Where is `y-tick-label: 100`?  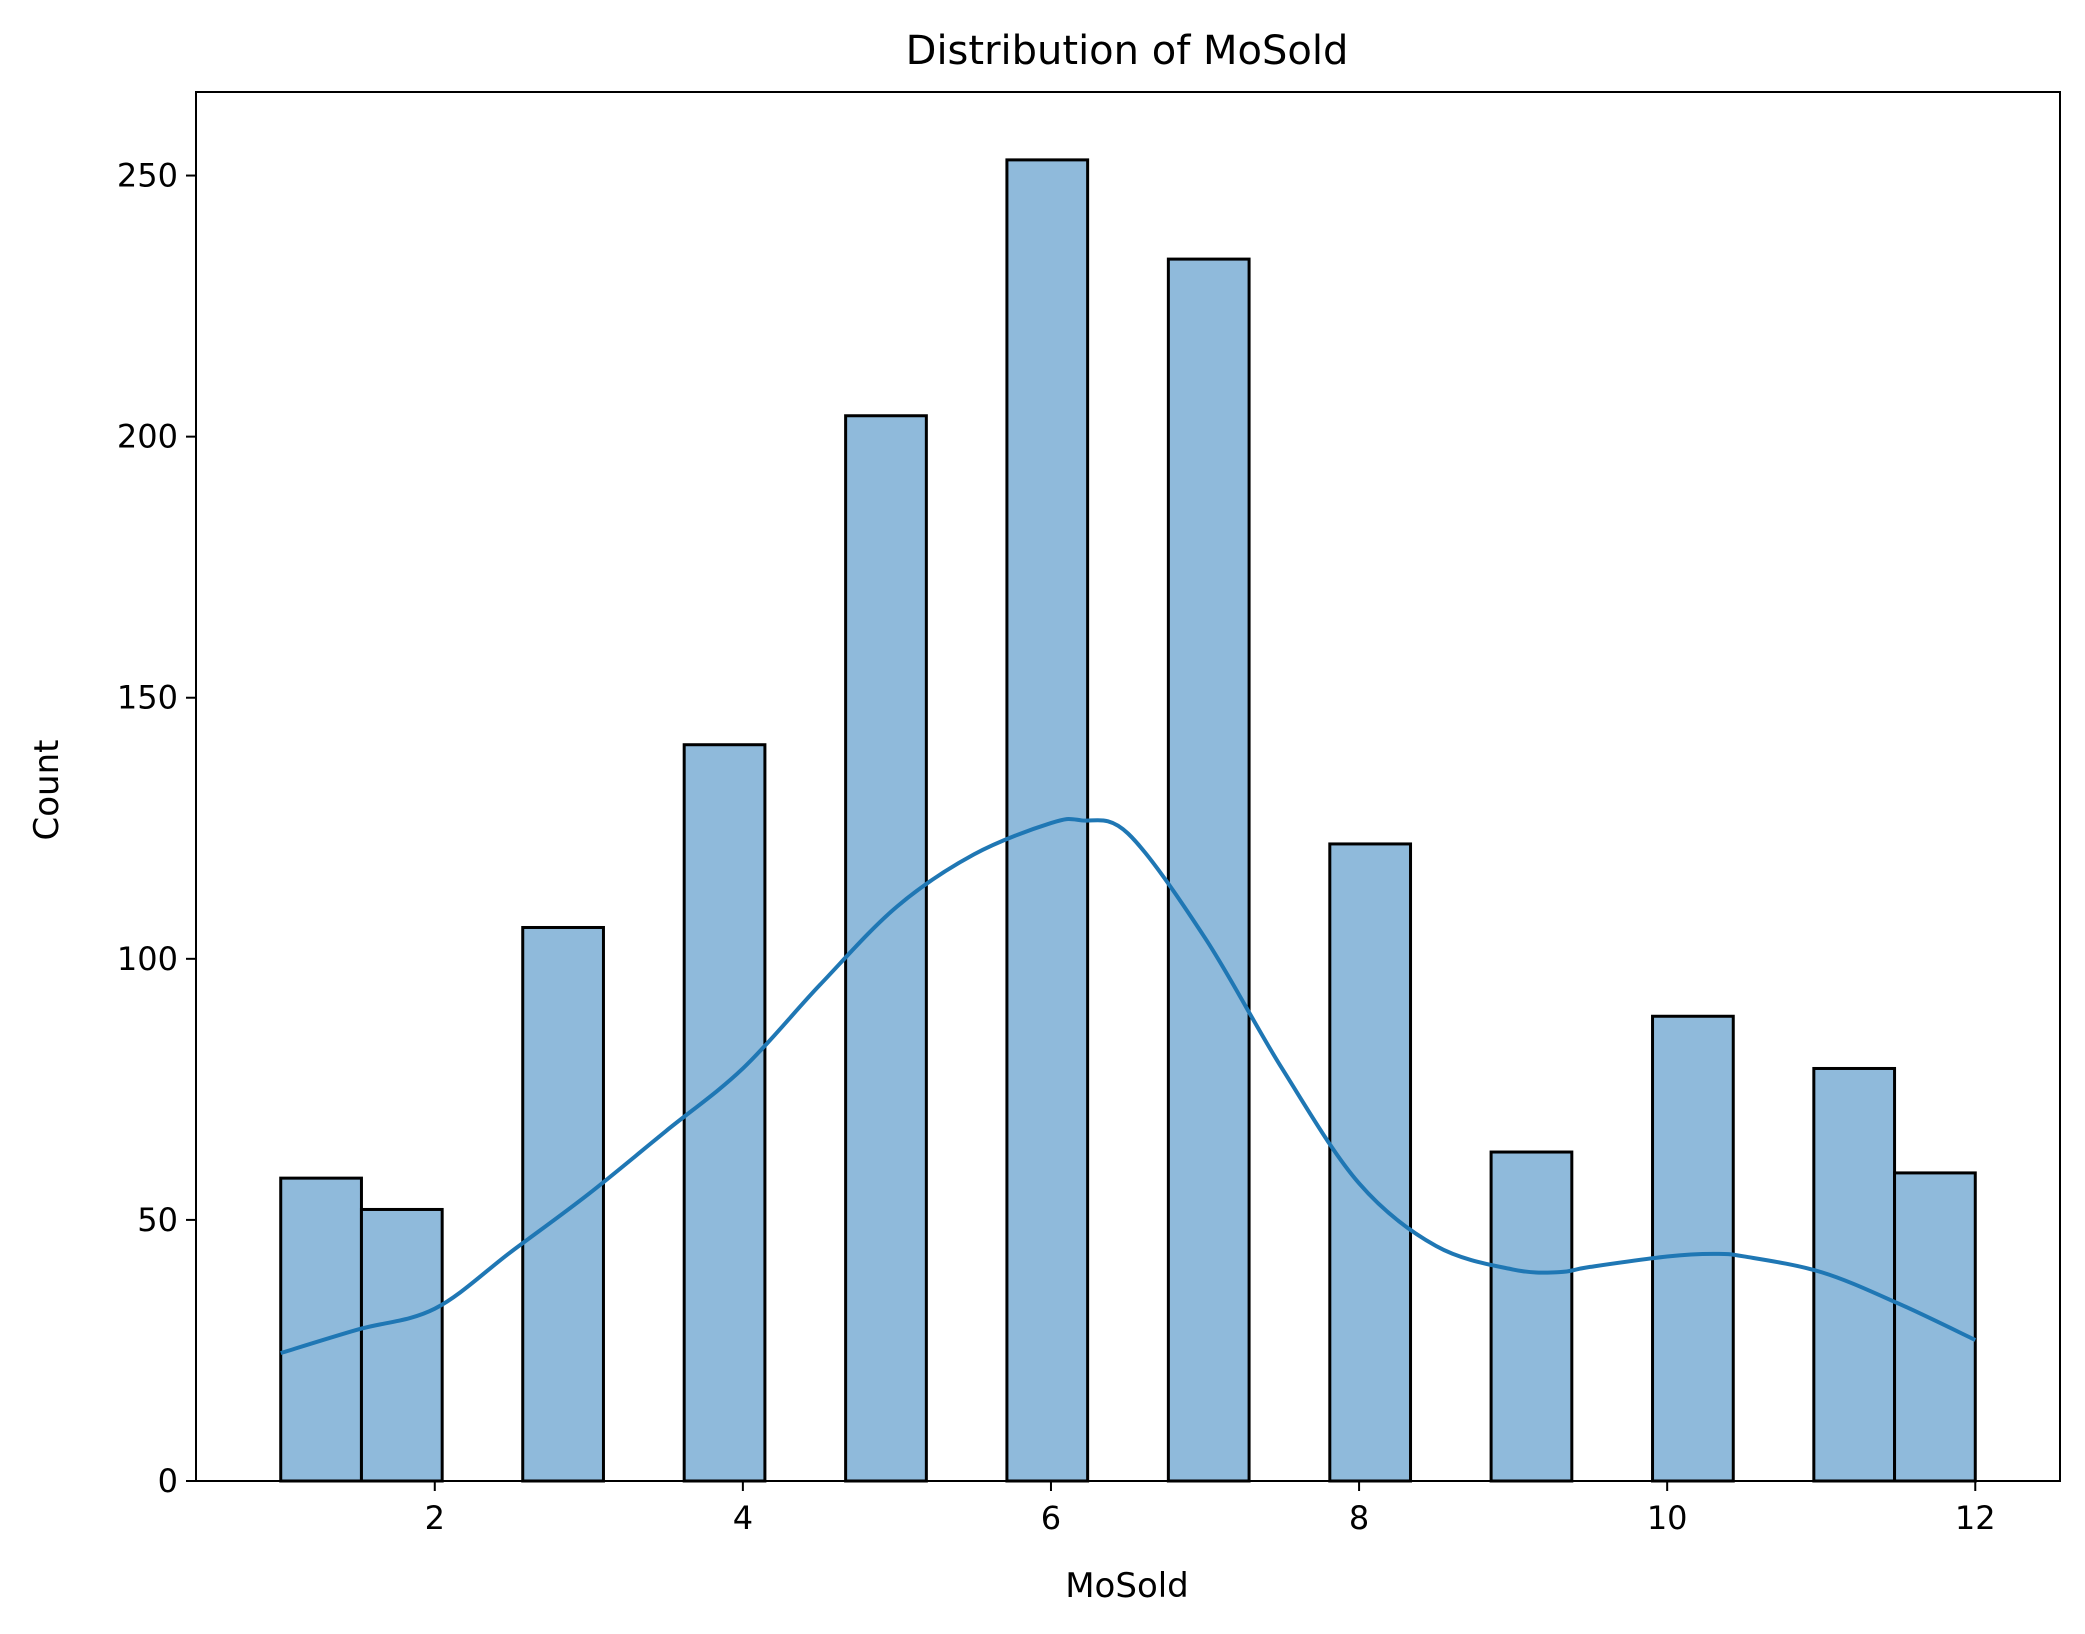
y-tick-label: 100 is located at coordinates (147, 959).